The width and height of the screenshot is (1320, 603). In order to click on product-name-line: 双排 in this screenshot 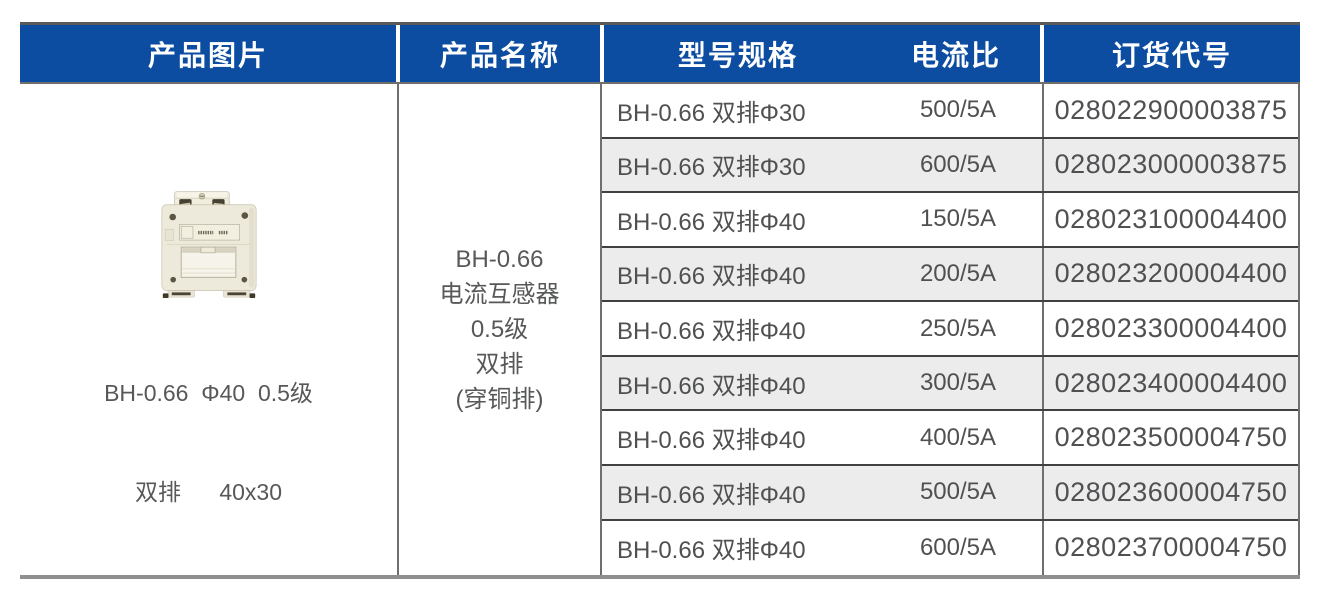, I will do `click(499, 364)`.